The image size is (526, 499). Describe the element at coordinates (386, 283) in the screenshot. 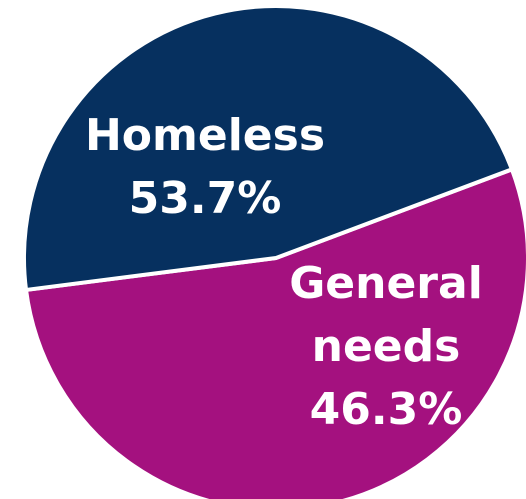

I see `pie-label-name: General` at that location.